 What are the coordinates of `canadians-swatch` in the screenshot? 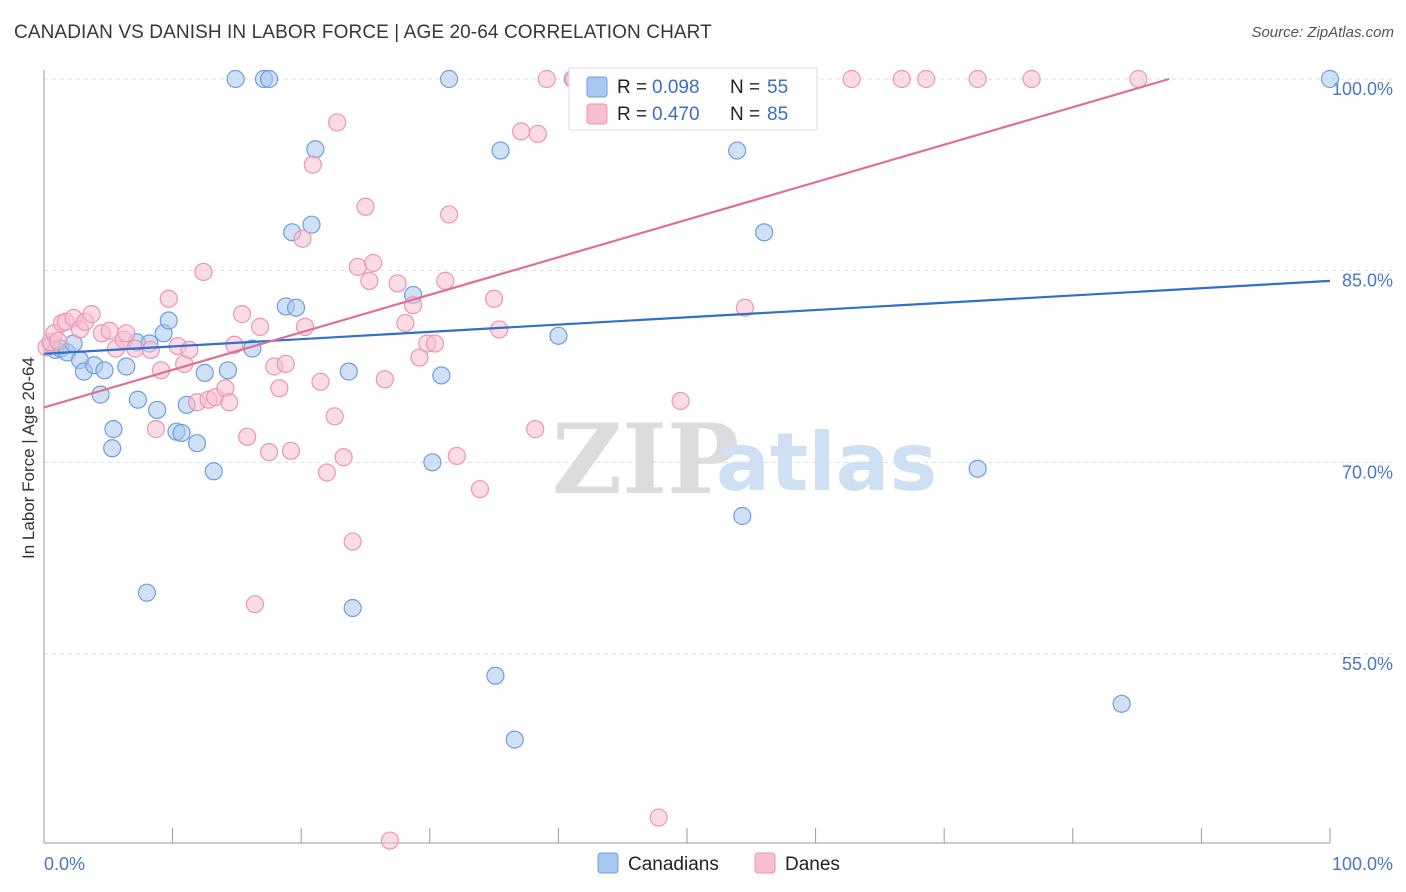 It's located at (597, 87).